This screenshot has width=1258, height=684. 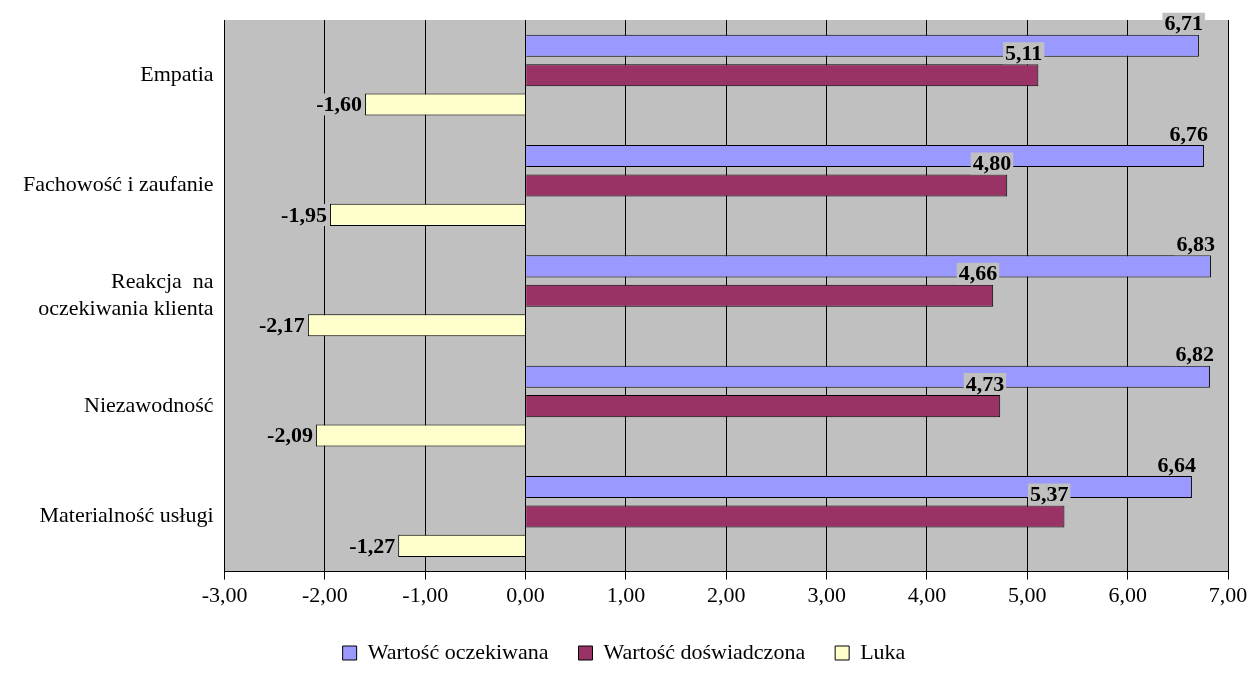 What do you see at coordinates (1027, 594) in the screenshot?
I see `x-tick-label: 5,00` at bounding box center [1027, 594].